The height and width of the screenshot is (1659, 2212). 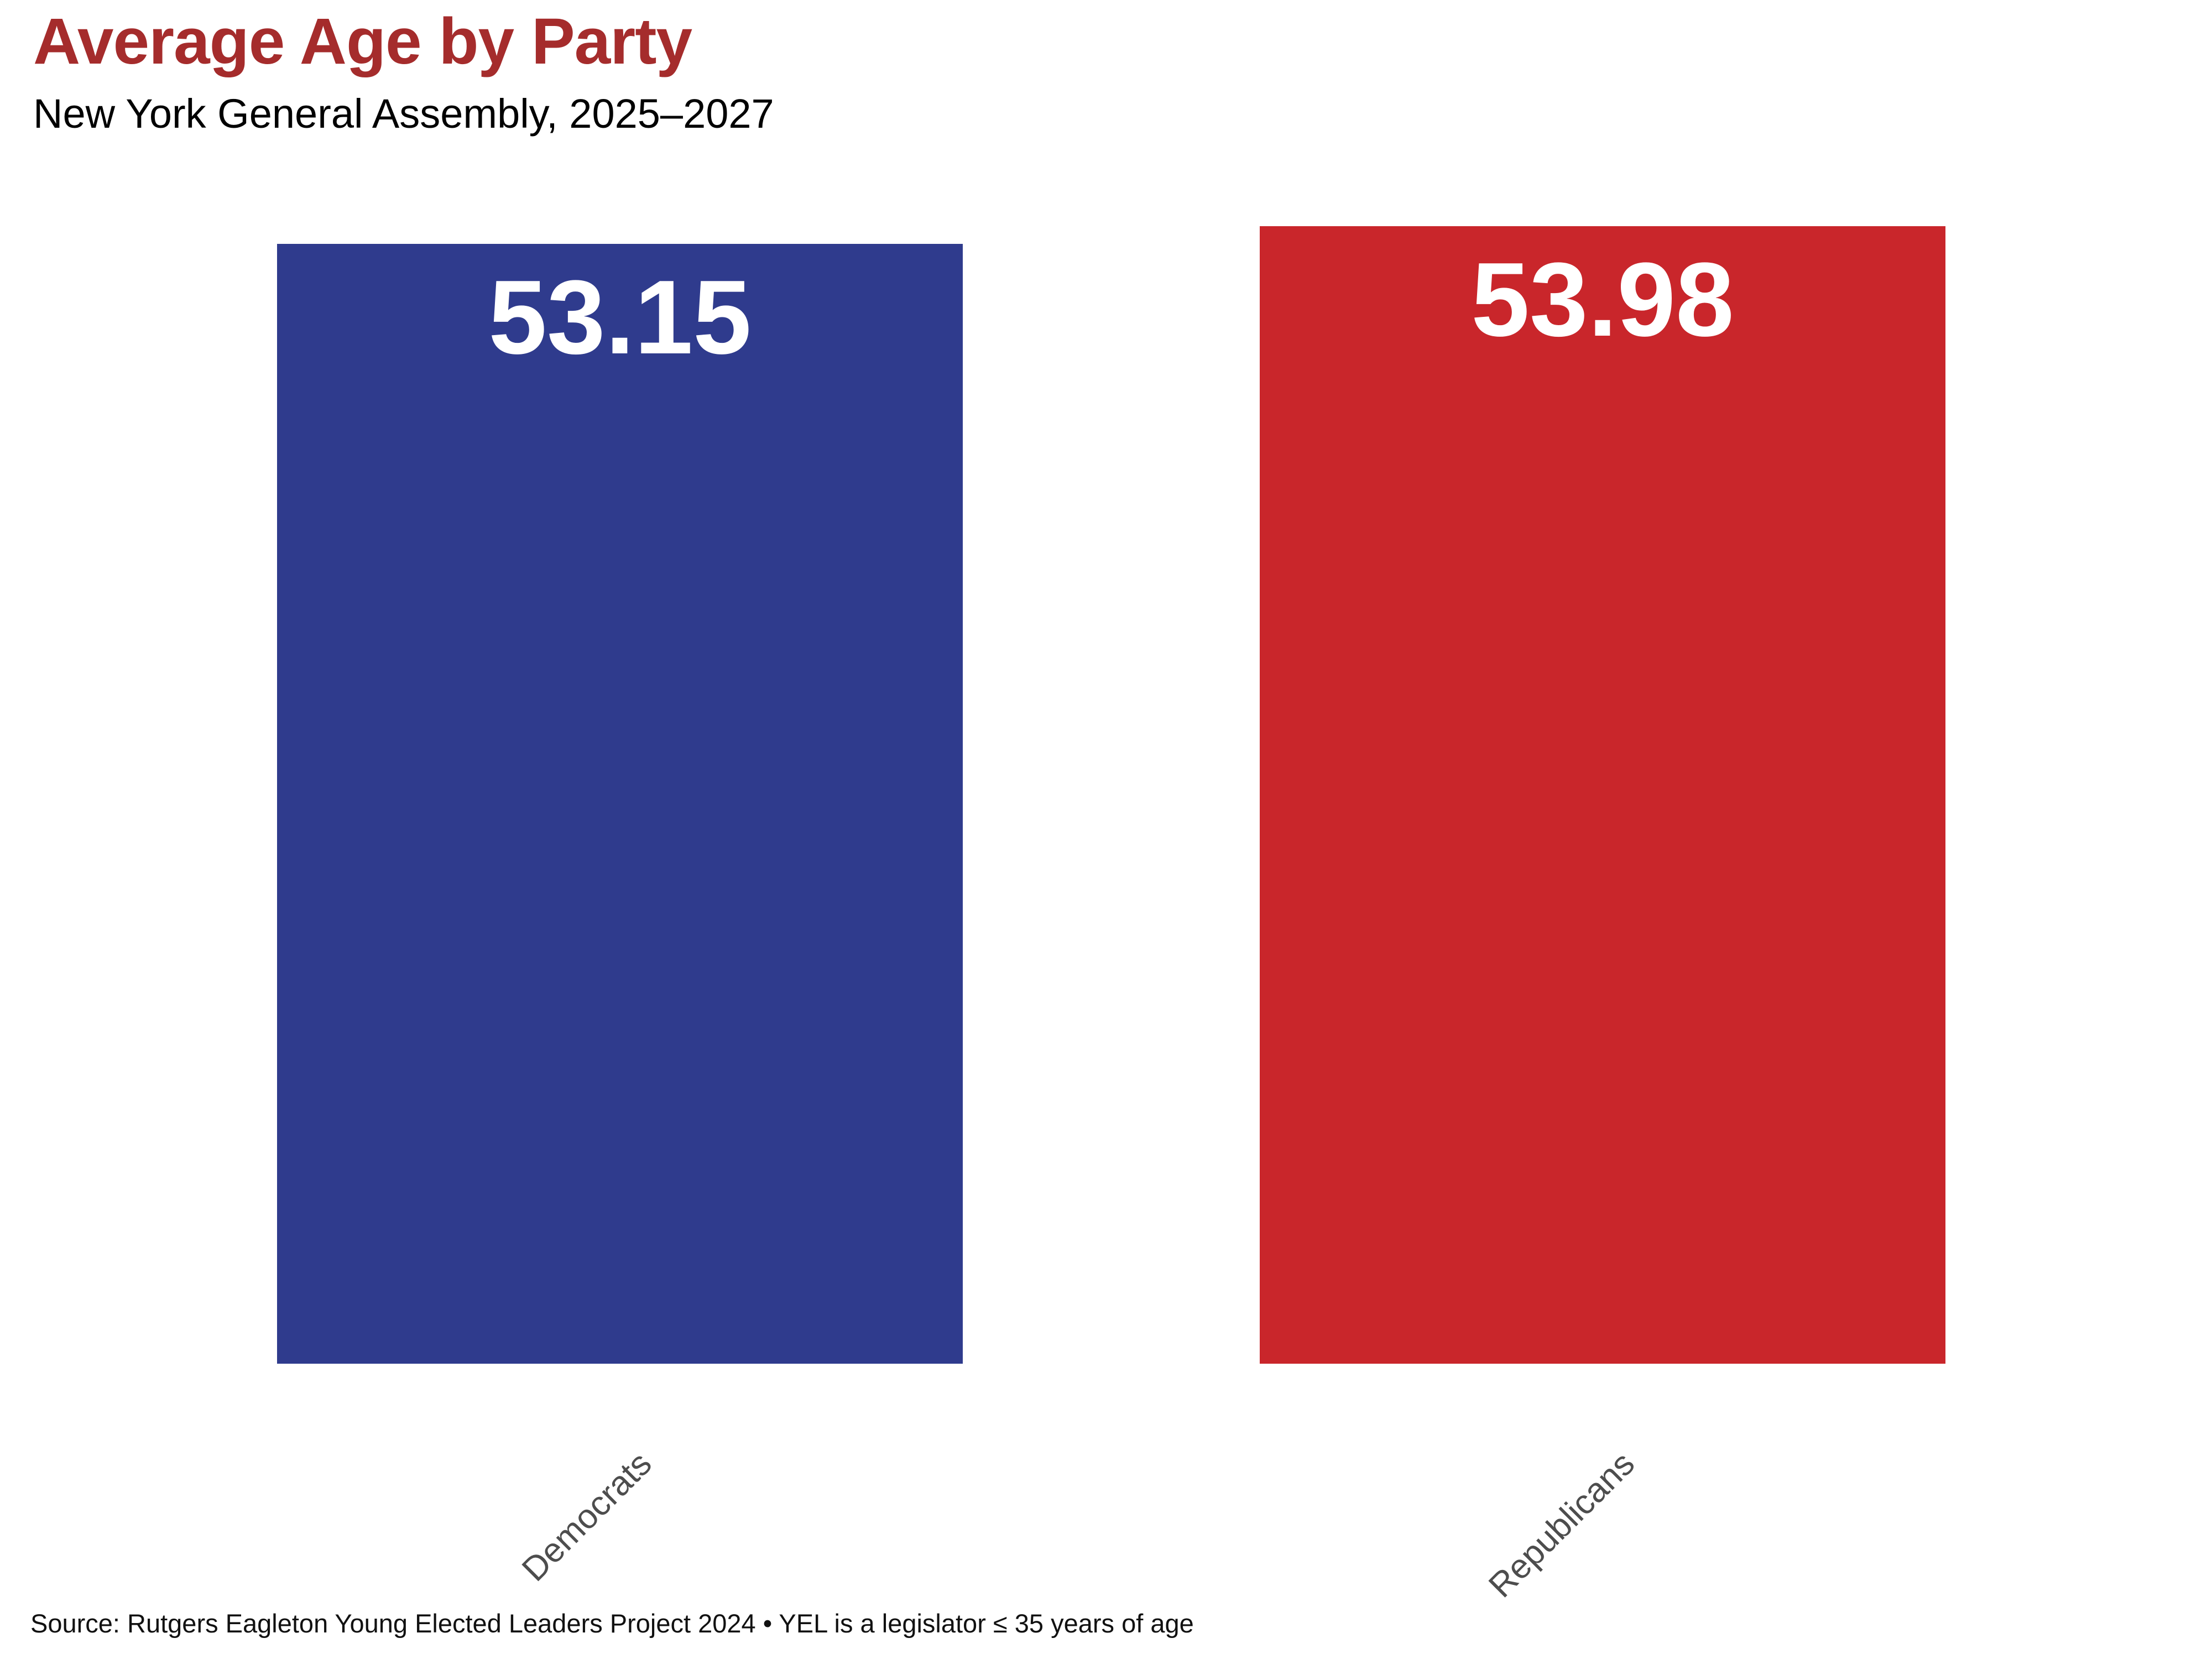 What do you see at coordinates (1562, 1524) in the screenshot?
I see `x-axis-label-republicans: Republicans` at bounding box center [1562, 1524].